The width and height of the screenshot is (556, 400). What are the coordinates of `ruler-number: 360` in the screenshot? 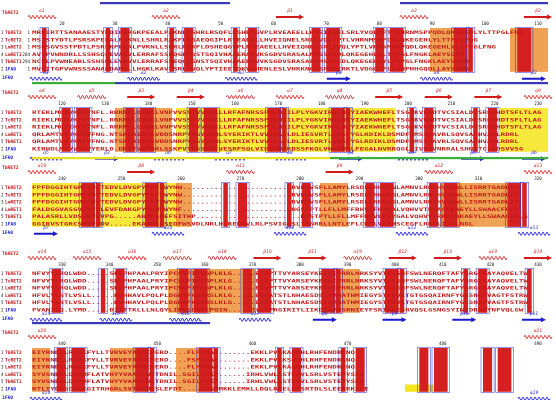 It's located at (205, 264).